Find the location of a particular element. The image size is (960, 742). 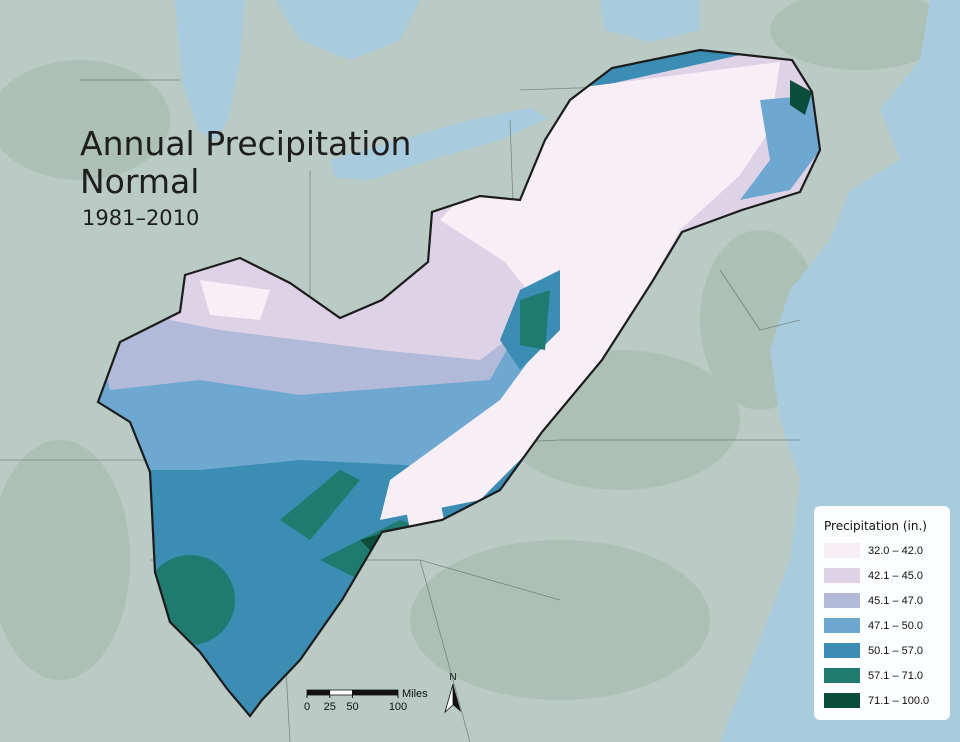

lake-erie is located at coordinates (439, 144).